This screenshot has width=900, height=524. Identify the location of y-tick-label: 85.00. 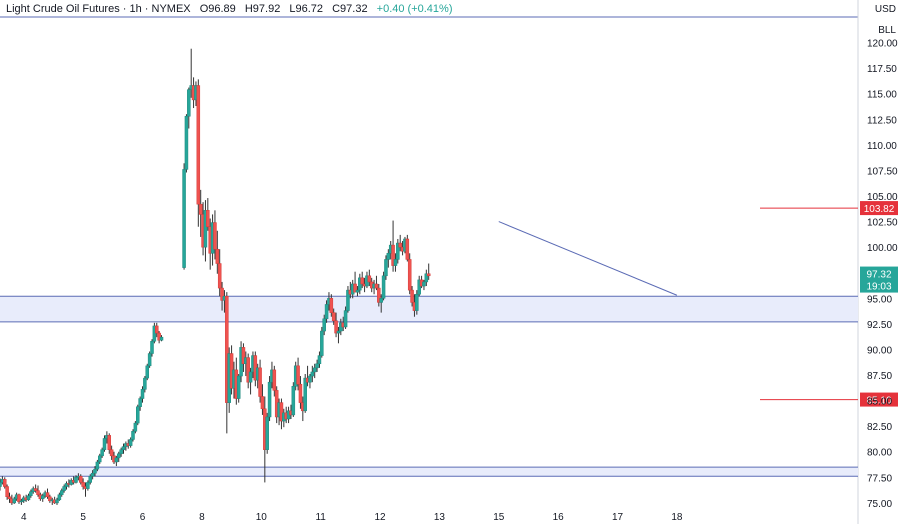
(879, 402).